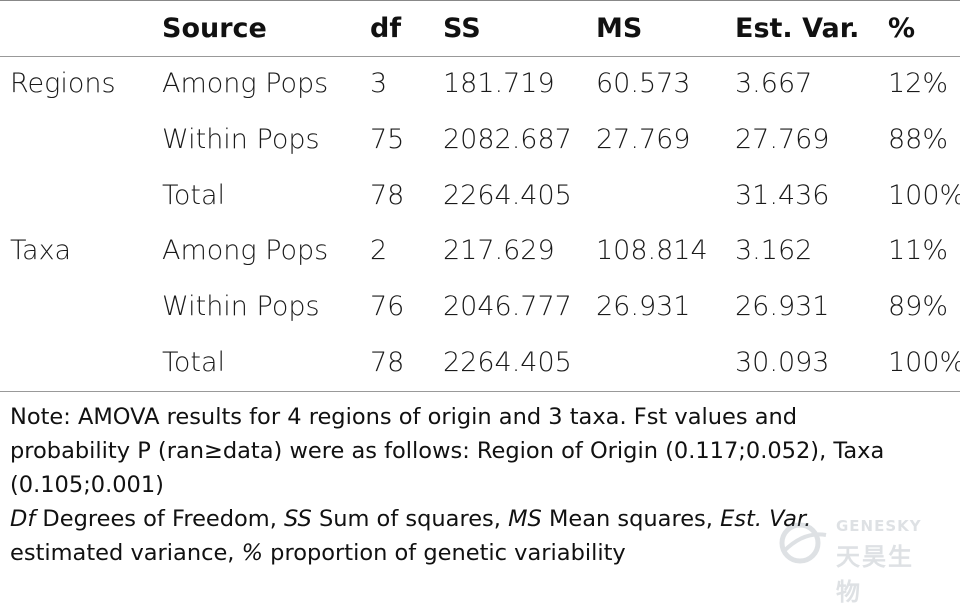  Describe the element at coordinates (631, 519) in the screenshot. I see `abbr-definition: Mean squares,` at that location.